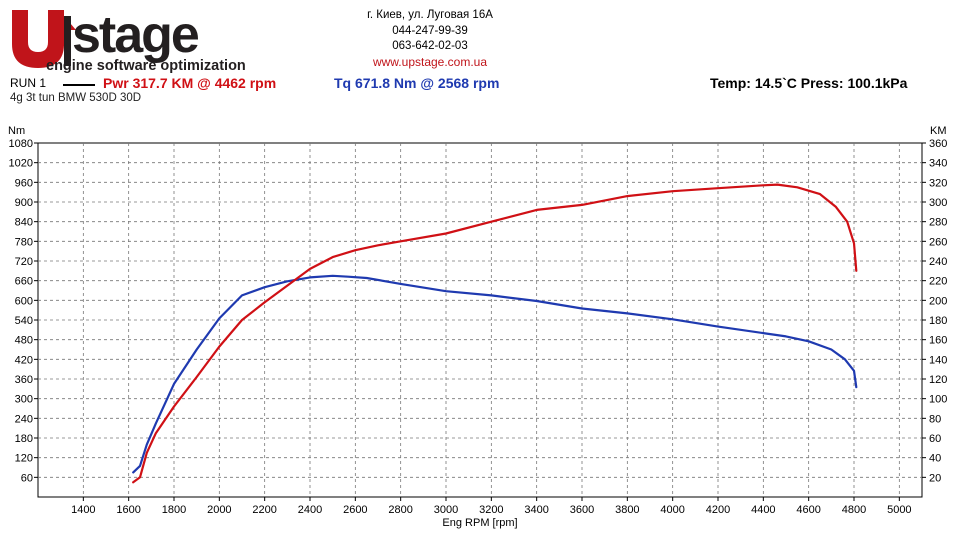 Image resolution: width=960 pixels, height=540 pixels. Describe the element at coordinates (400, 510) in the screenshot. I see `x-tick-label: 2800` at that location.